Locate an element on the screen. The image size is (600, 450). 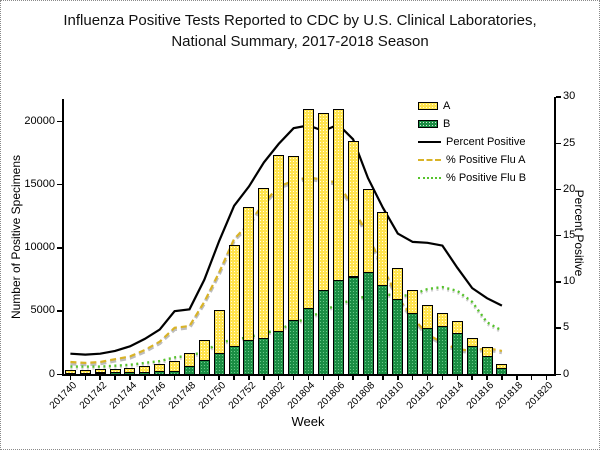
legend-swatch-flu-b is located at coordinates (428, 124).